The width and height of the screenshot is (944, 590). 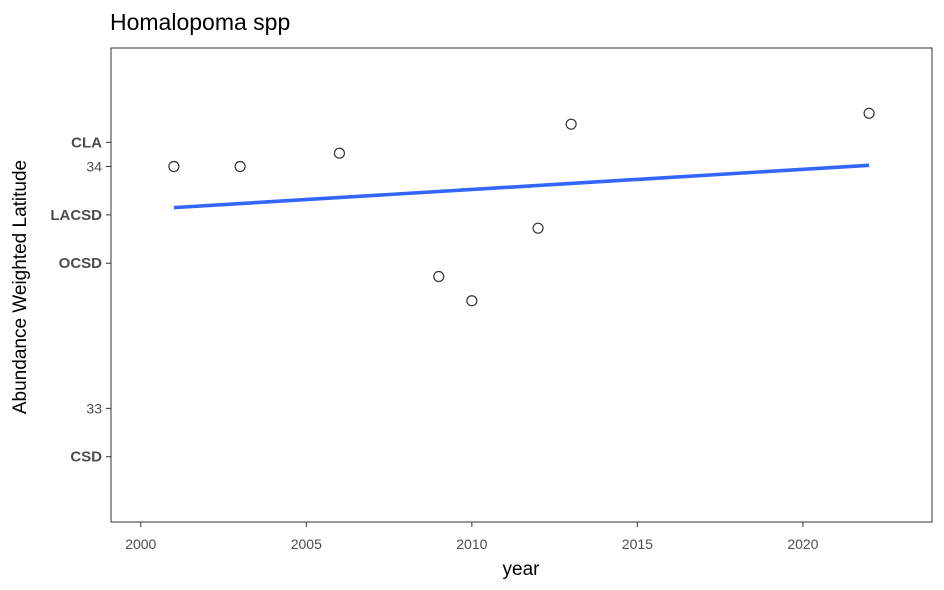 What do you see at coordinates (20, 287) in the screenshot?
I see `y-axis-title: Abundance Weighted Latitude` at bounding box center [20, 287].